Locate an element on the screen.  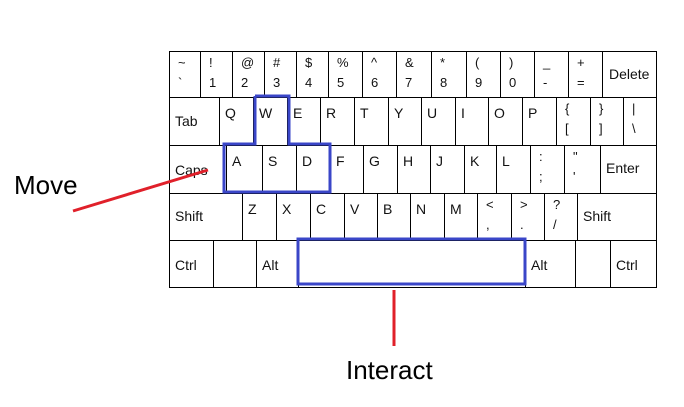
key-x-r3c2: X is located at coordinates (293, 217).